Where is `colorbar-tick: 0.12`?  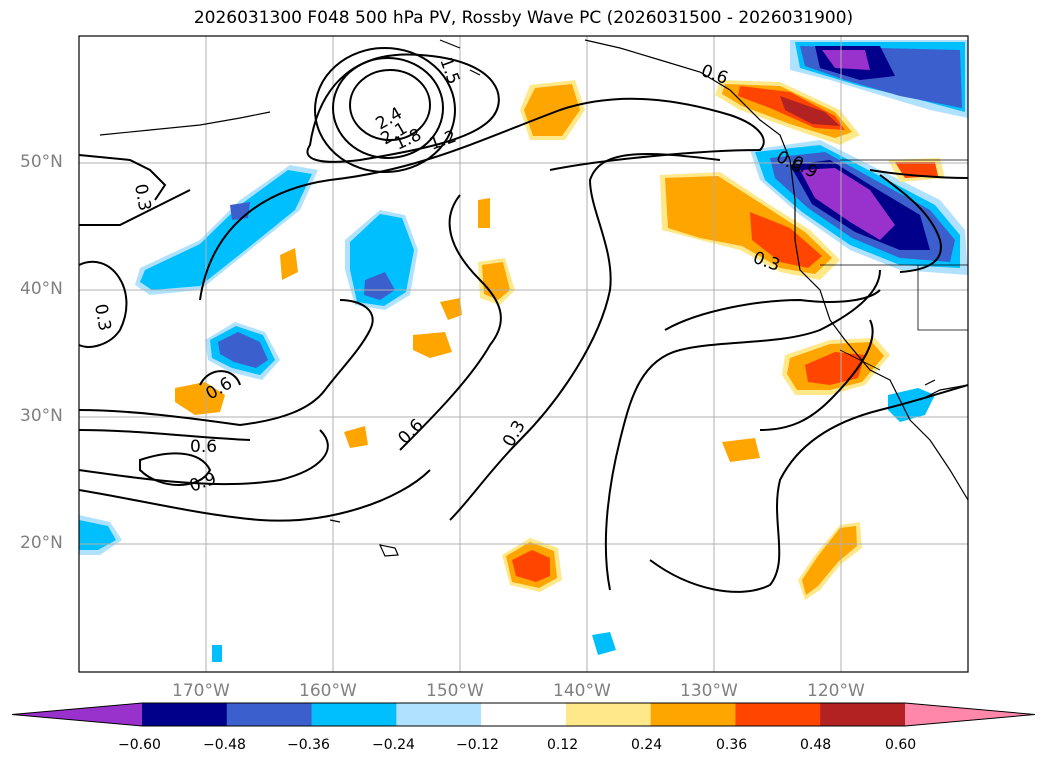
colorbar-tick: 0.12 is located at coordinates (563, 745).